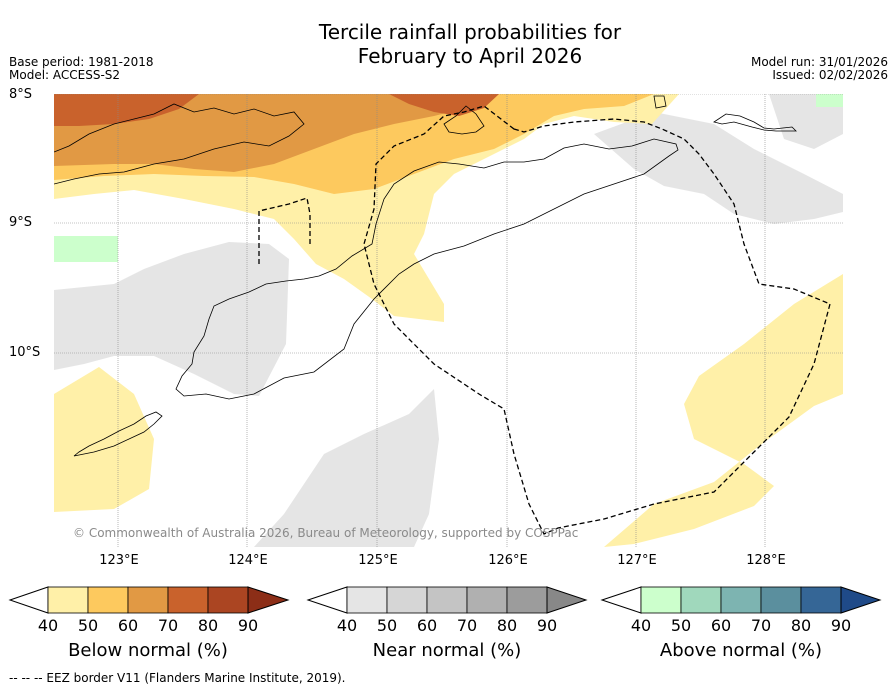 This screenshot has height=690, width=896. Describe the element at coordinates (48, 625) in the screenshot. I see `legend-below-tick: 40` at that location.